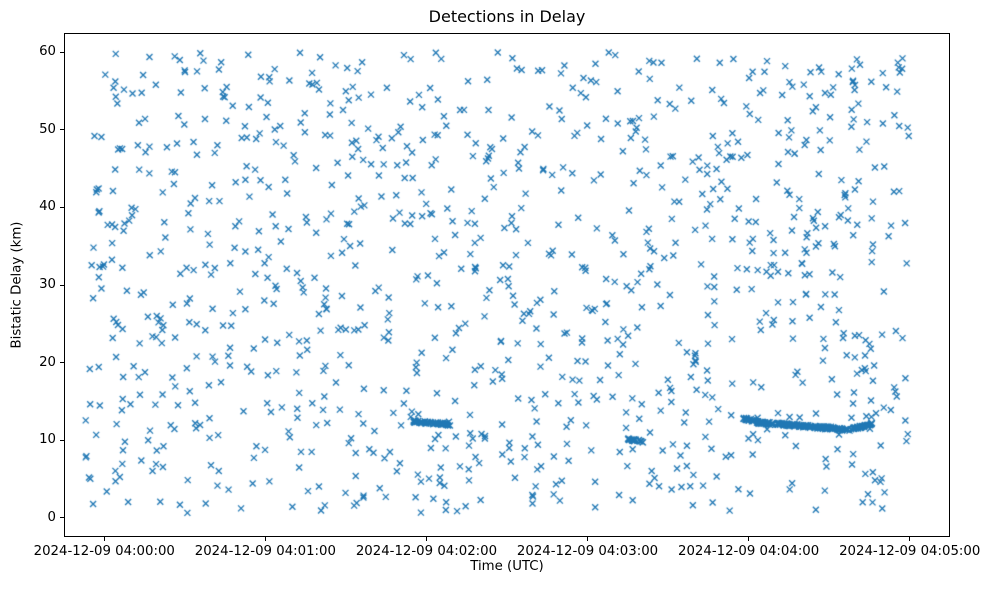  I want to click on x-tick-label: 2024-12-09 04:05:00, so click(910, 551).